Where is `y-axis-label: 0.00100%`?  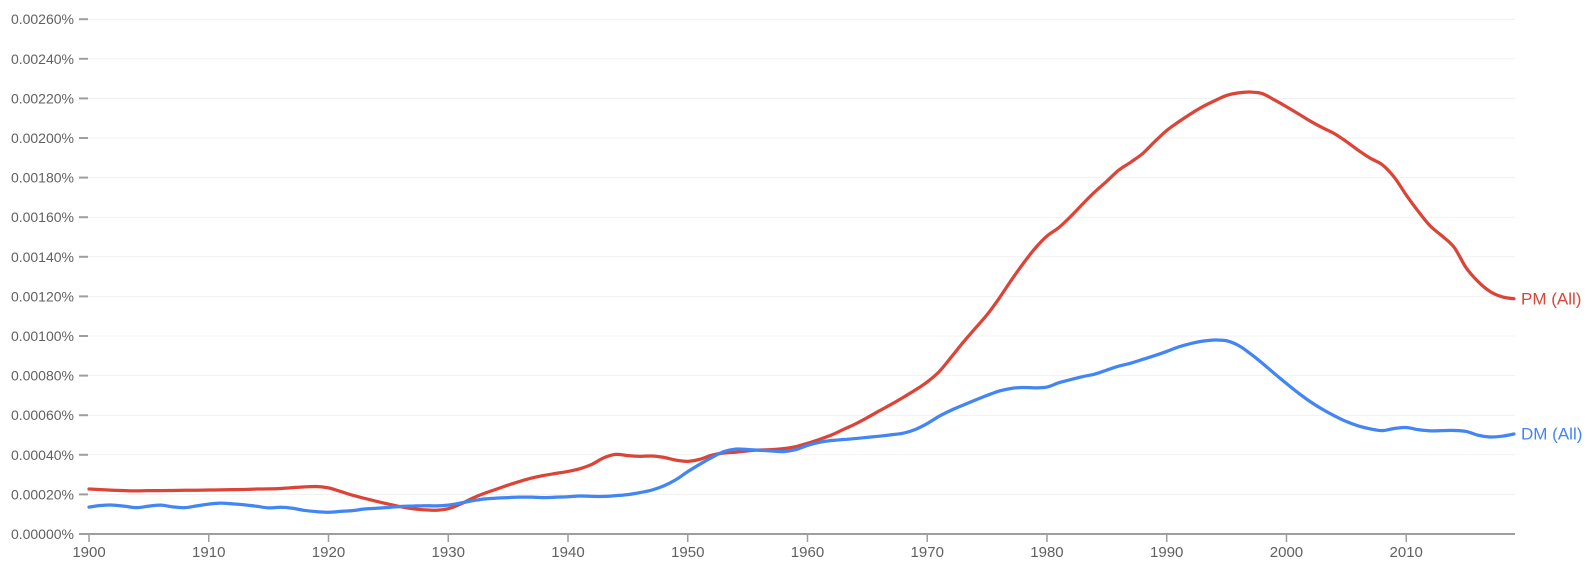 y-axis-label: 0.00100% is located at coordinates (42, 336).